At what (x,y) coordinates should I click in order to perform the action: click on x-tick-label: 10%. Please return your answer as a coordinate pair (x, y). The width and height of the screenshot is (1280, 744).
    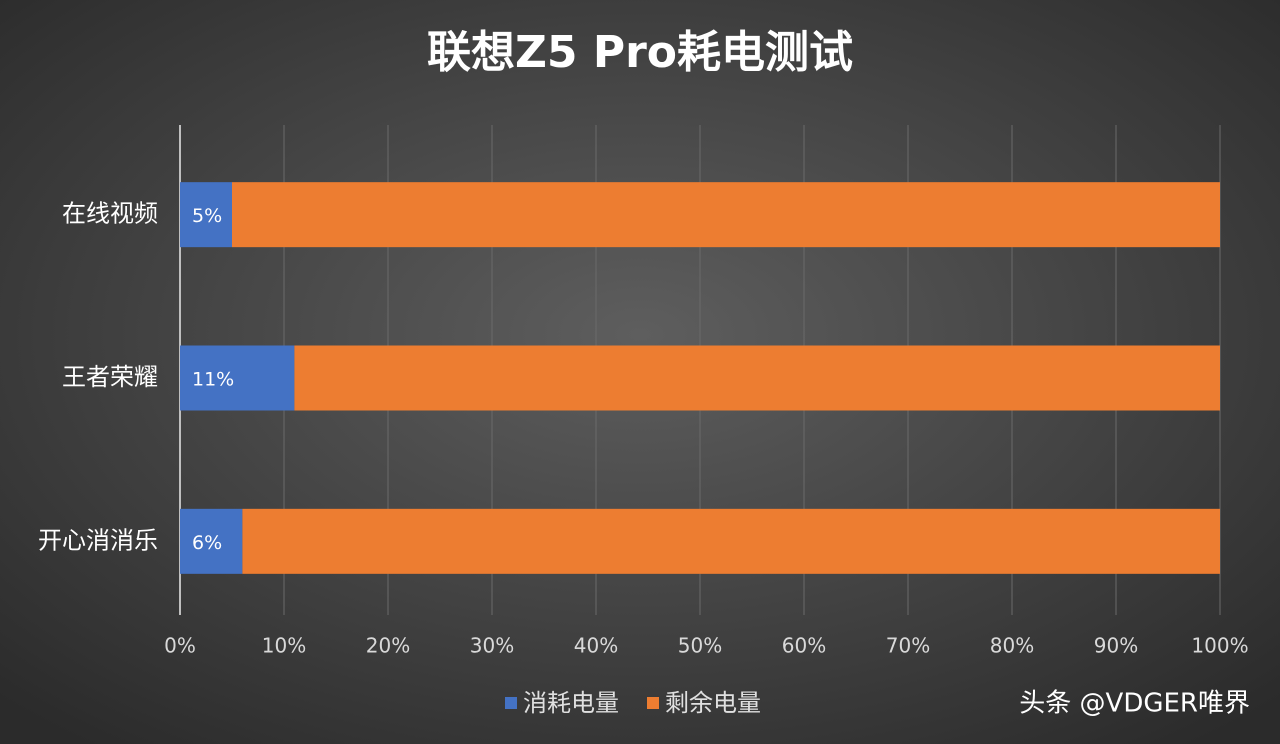
    Looking at the image, I should click on (284, 646).